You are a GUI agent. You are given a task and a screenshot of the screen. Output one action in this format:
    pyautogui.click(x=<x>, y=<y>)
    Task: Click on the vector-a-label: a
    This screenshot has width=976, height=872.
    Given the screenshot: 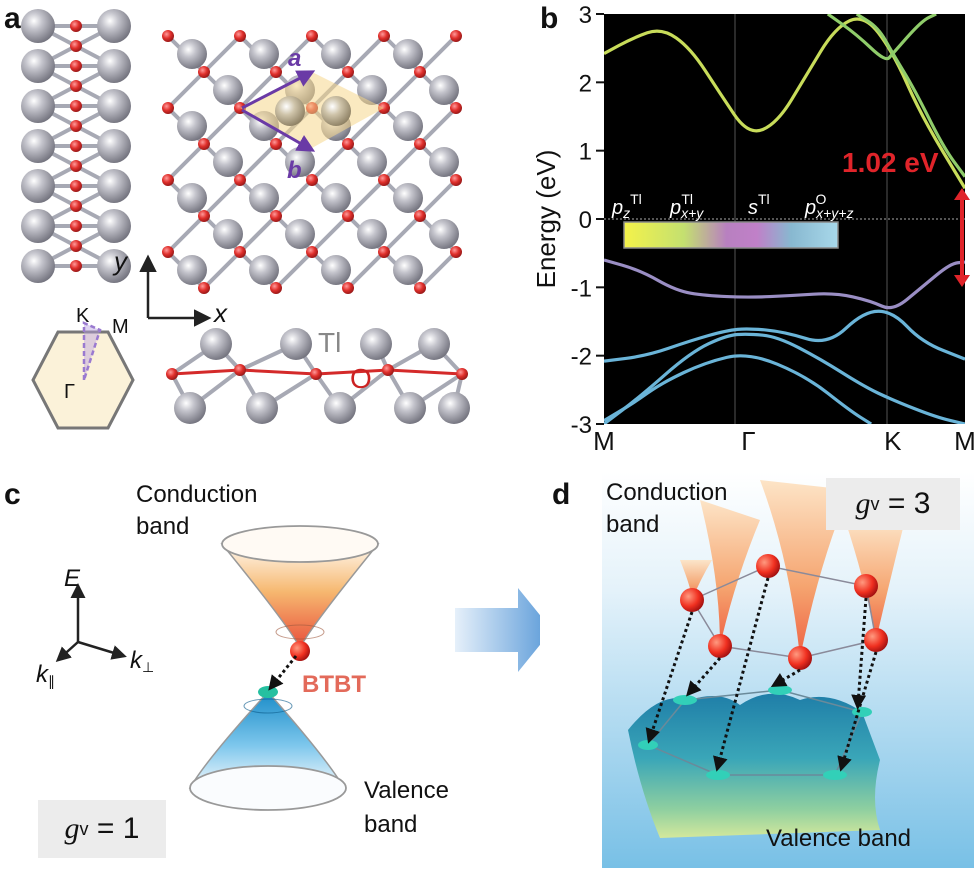 What is the action you would take?
    pyautogui.click(x=294, y=58)
    